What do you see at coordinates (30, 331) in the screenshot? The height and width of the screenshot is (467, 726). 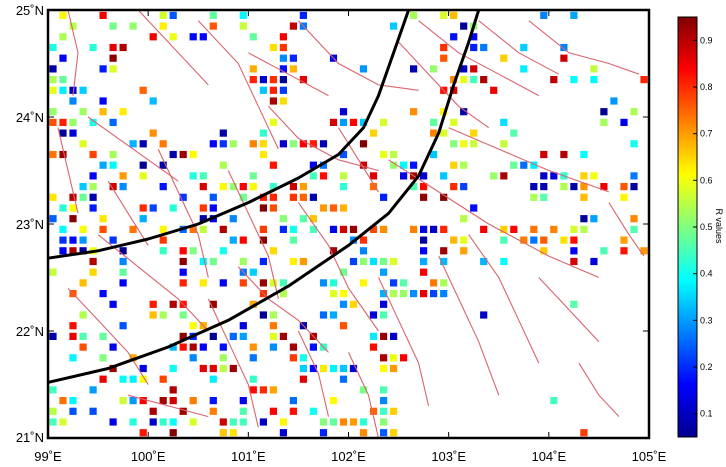 I see `y-tick-label: 22˚N` at bounding box center [30, 331].